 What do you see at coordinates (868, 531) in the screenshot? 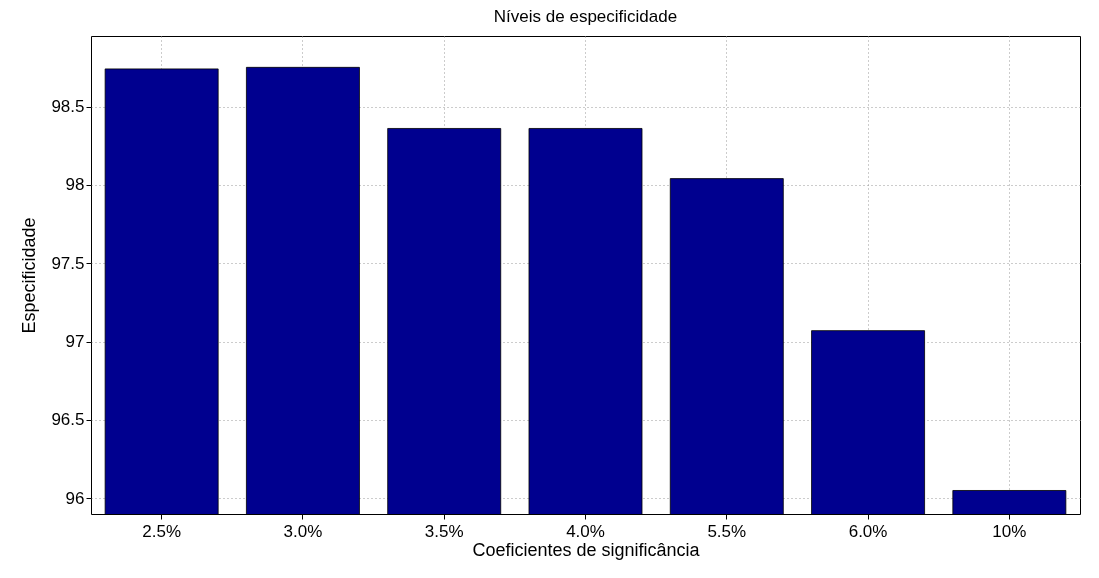
I see `x-tick-label: 6.0%` at bounding box center [868, 531].